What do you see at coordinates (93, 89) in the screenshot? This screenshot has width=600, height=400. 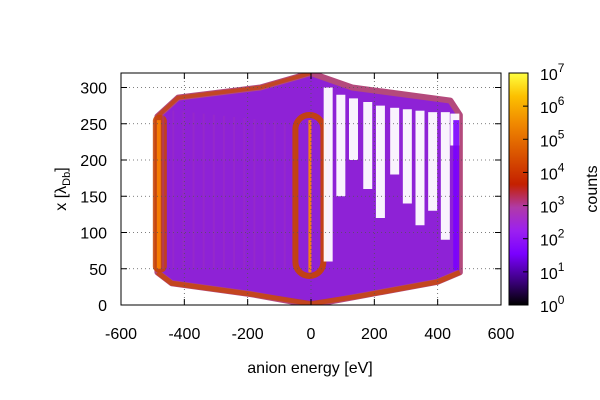 I see `y-tick-label: 300` at bounding box center [93, 89].